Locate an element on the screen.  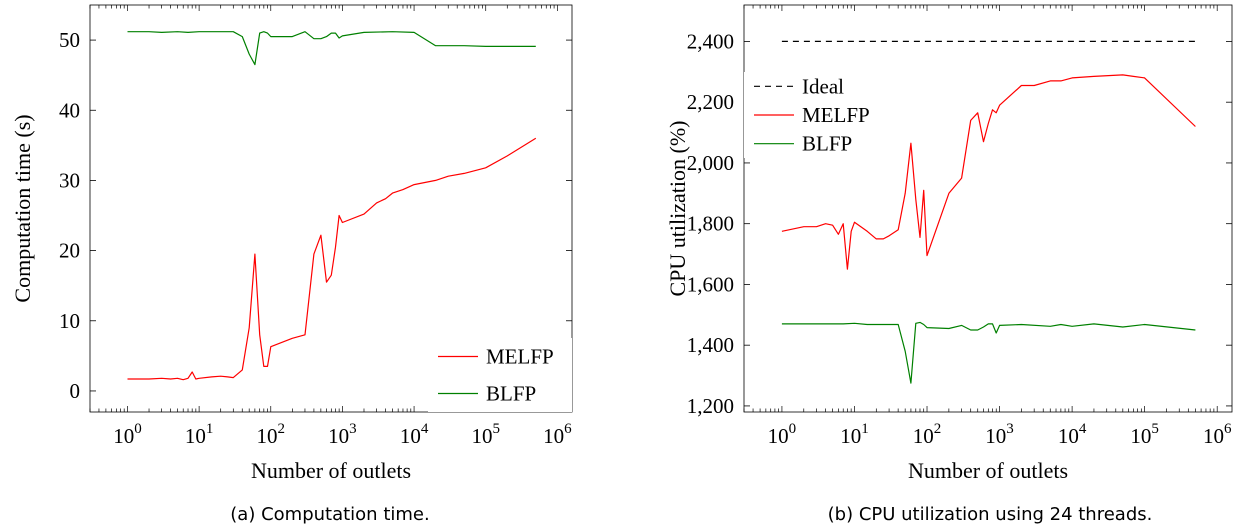
y-tick-label: 2,400 is located at coordinates (710, 41).